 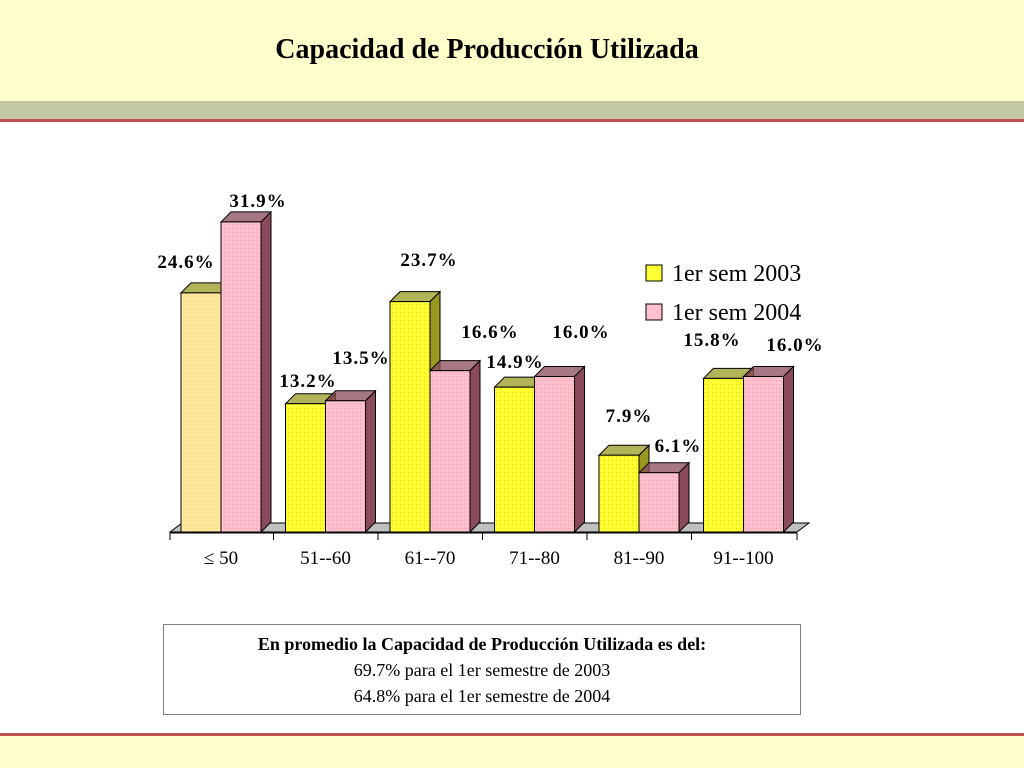 What do you see at coordinates (723, 455) in the screenshot?
I see `bar-2003-5-front` at bounding box center [723, 455].